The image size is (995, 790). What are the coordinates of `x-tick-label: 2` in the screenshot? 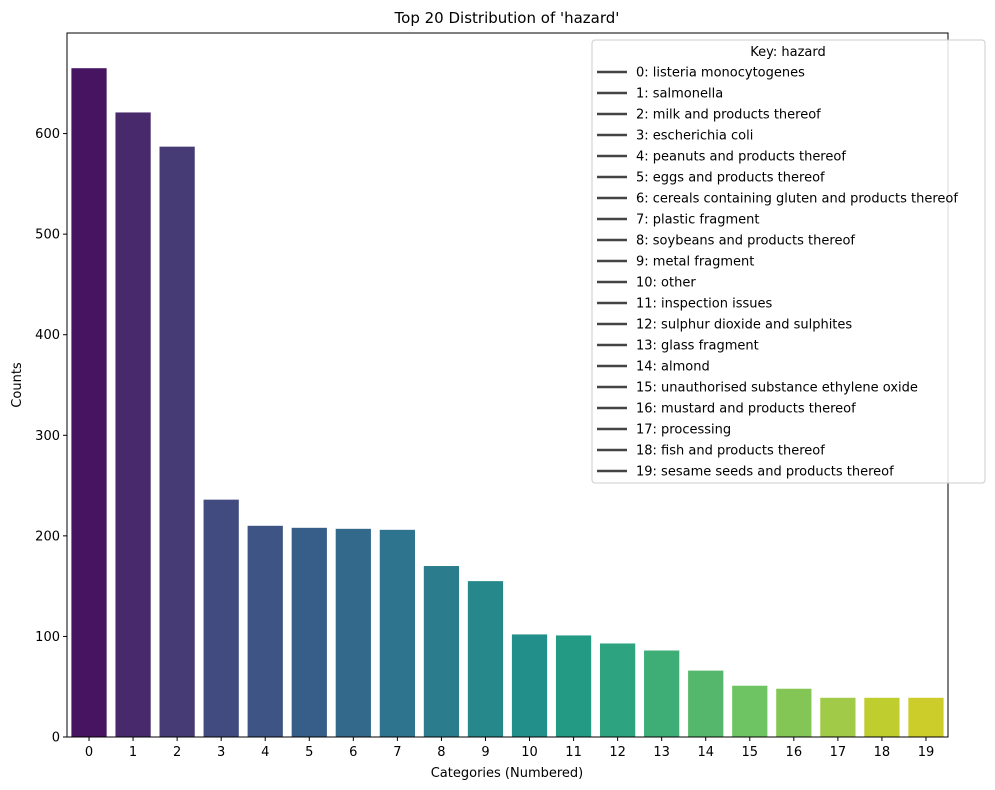 It's located at (177, 752).